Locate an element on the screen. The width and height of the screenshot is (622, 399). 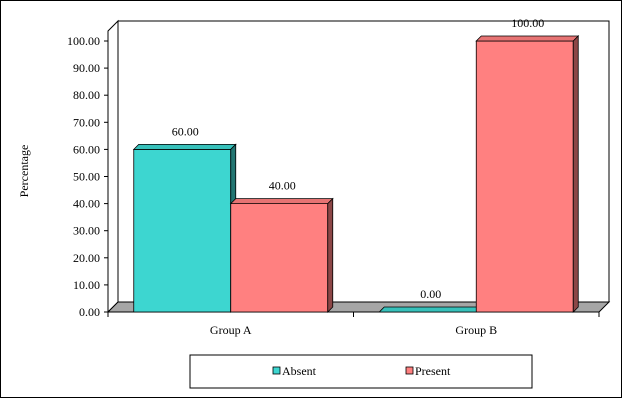
y-tick-label: 80.00 is located at coordinates (86, 95).